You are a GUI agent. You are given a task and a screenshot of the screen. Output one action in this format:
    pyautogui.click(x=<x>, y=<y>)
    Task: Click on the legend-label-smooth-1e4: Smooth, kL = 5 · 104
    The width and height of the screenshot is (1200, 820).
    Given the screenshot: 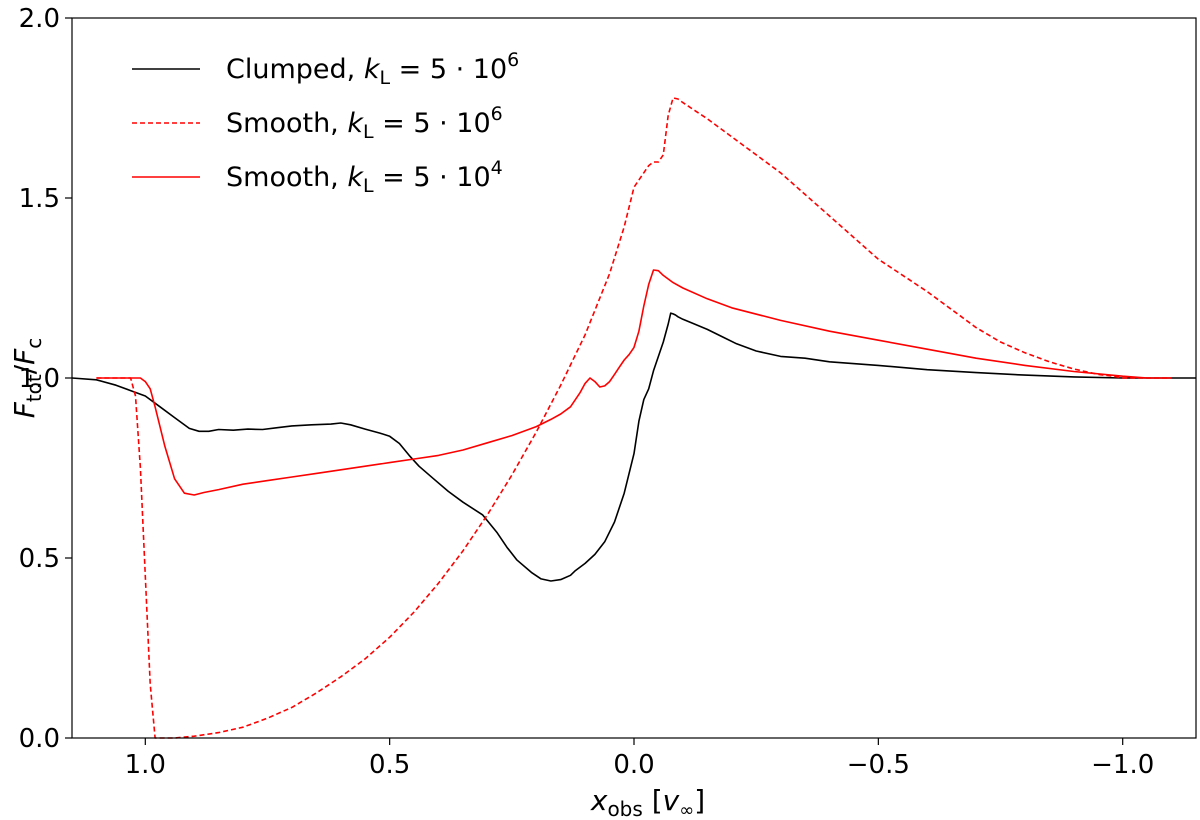 What is the action you would take?
    pyautogui.click(x=364, y=177)
    